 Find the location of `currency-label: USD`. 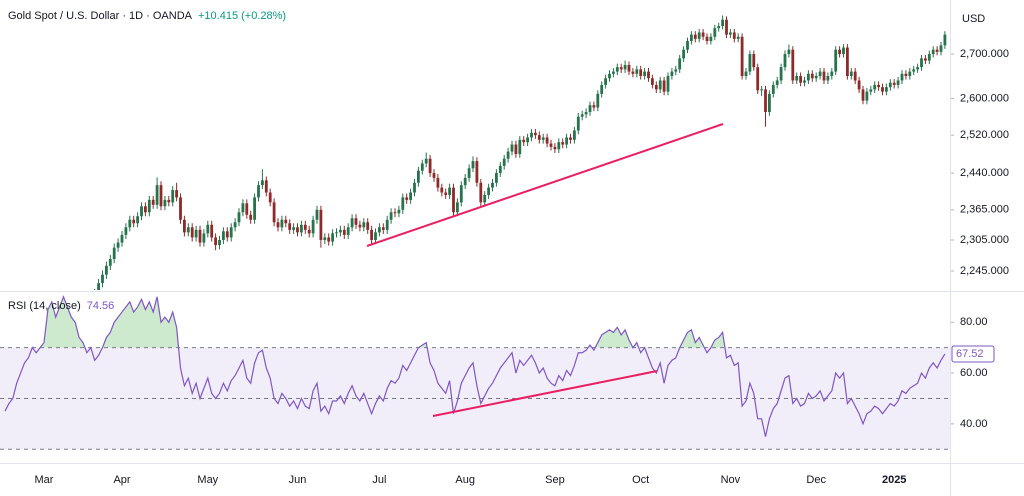

currency-label: USD is located at coordinates (973, 19).